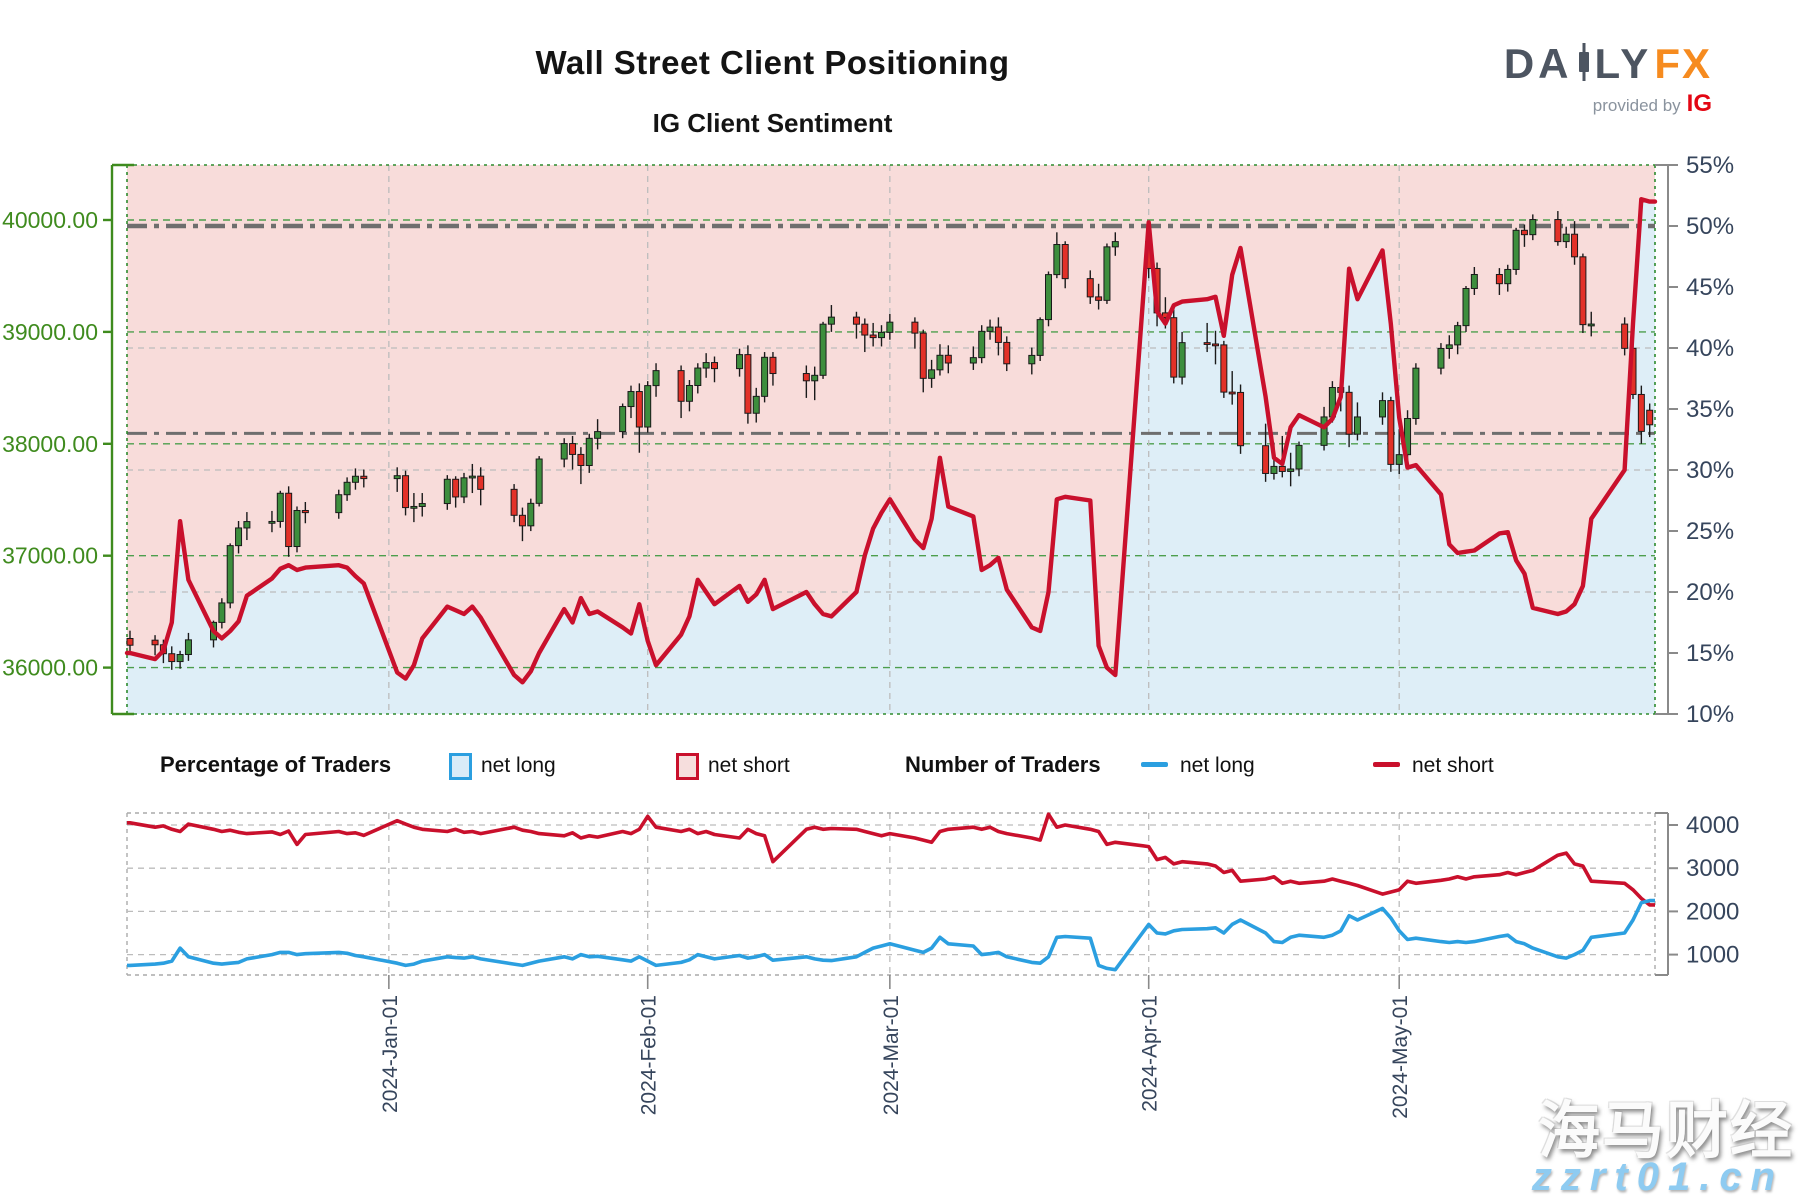 This screenshot has height=1200, width=1800. I want to click on dailyfx-logo: DA LY FX provided by IG, so click(1608, 79).